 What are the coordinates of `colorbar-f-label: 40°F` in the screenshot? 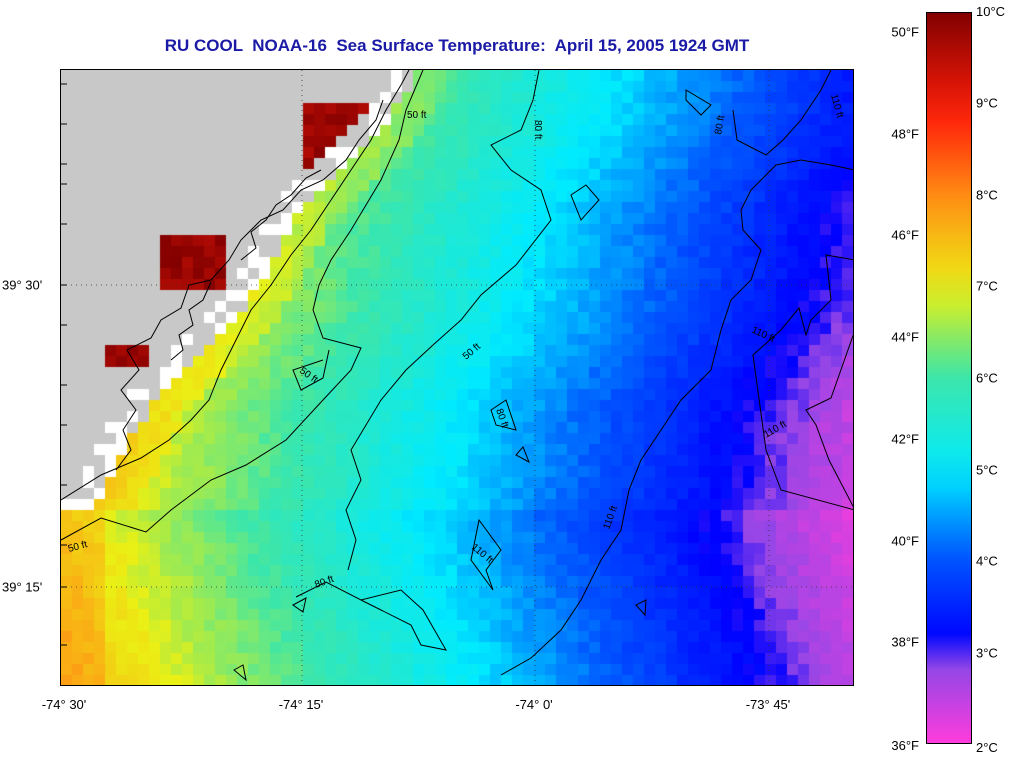 It's located at (905, 541).